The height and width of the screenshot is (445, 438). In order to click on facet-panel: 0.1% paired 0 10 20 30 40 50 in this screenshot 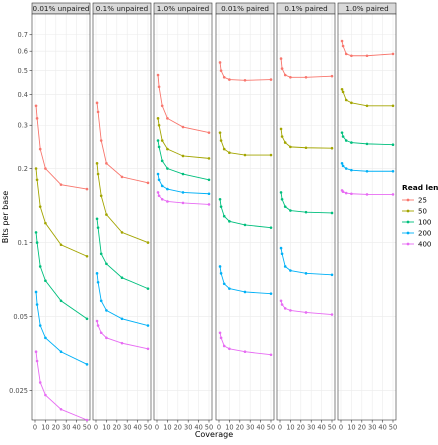, I will do `click(306, 217)`.